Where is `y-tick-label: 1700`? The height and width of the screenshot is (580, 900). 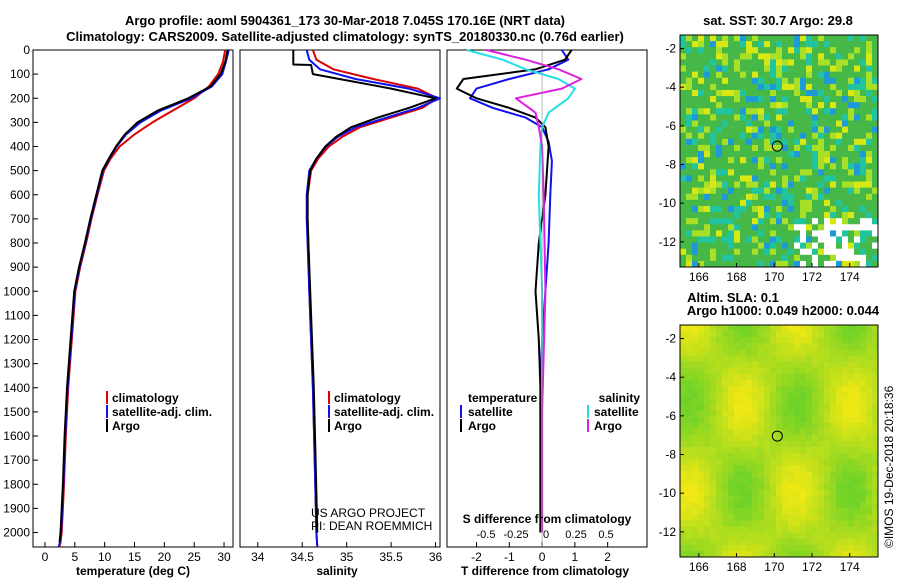 y-tick-label: 1700 is located at coordinates (16, 460).